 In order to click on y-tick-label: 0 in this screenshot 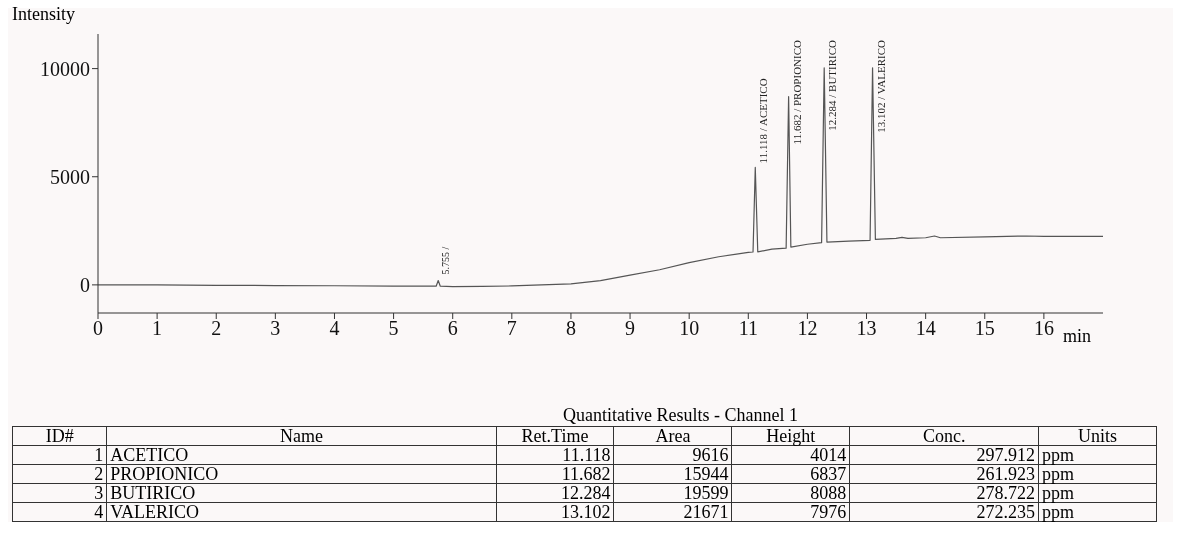, I will do `click(85, 284)`.